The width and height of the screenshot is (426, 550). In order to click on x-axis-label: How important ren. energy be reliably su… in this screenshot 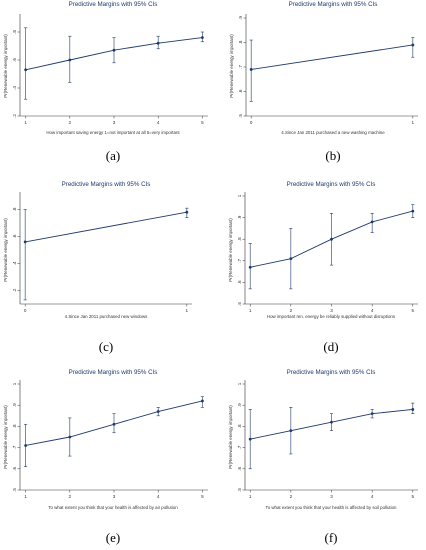, I will do `click(331, 316)`.